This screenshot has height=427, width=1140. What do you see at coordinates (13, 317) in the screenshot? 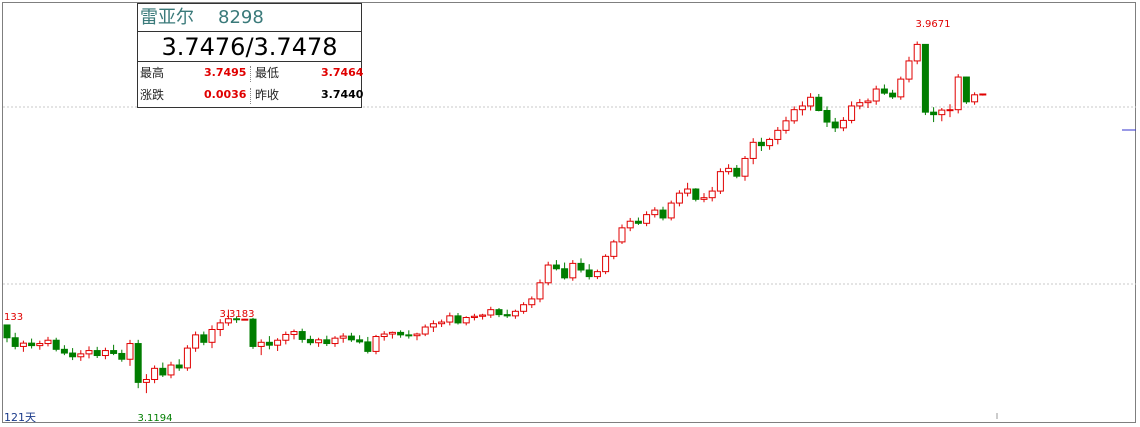
I see `annotation-left: 133` at bounding box center [13, 317].